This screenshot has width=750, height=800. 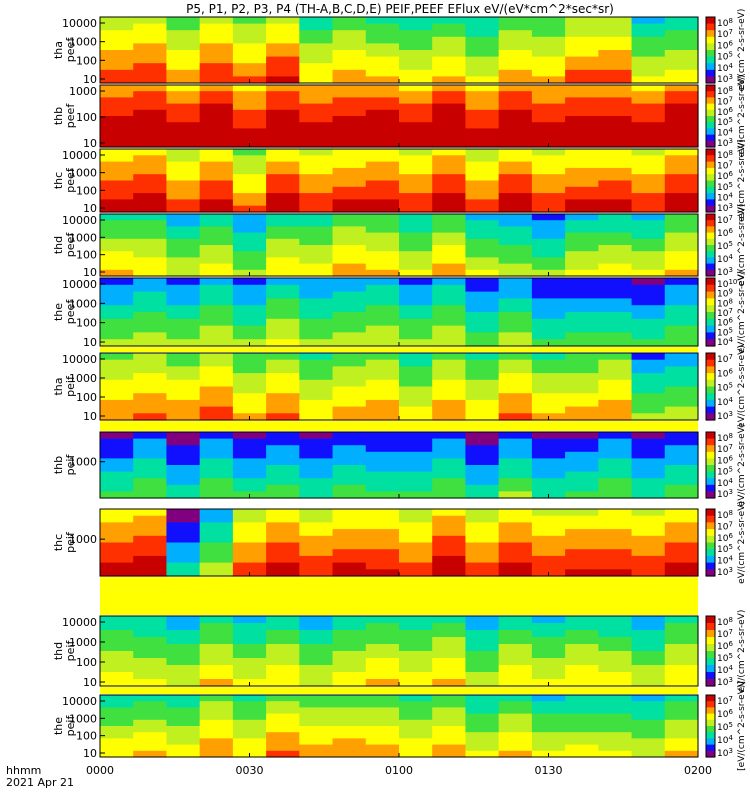 I want to click on colorbar-tick-label: 103, so click(x=725, y=79).